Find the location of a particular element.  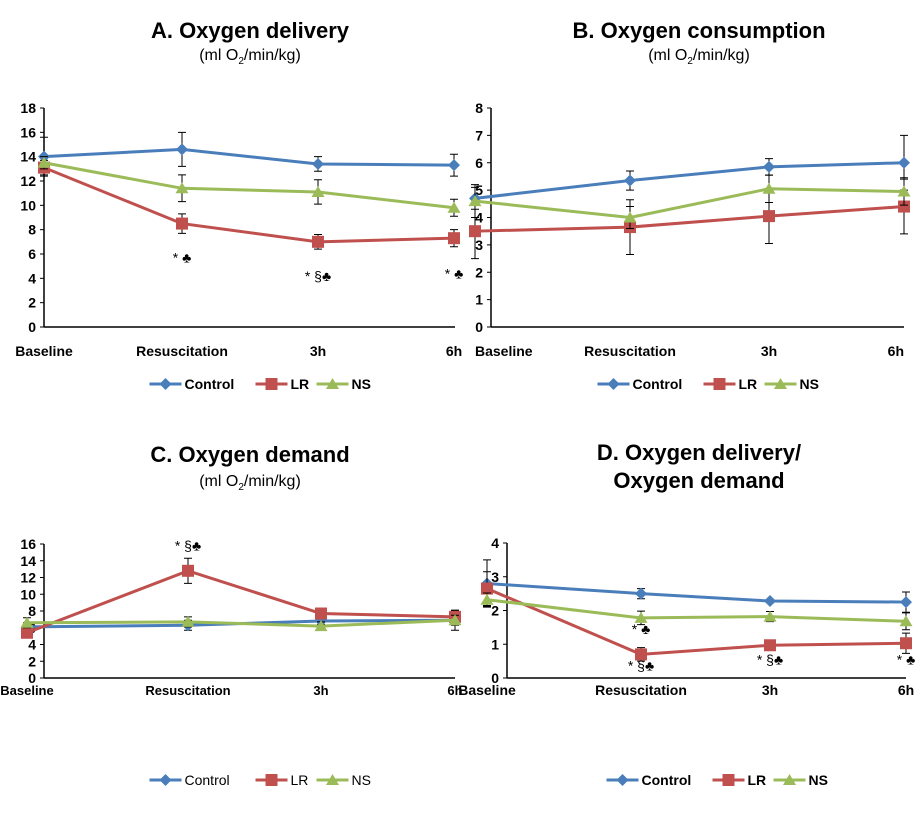

chart-title-line-2: Oxygen demand is located at coordinates (699, 480).